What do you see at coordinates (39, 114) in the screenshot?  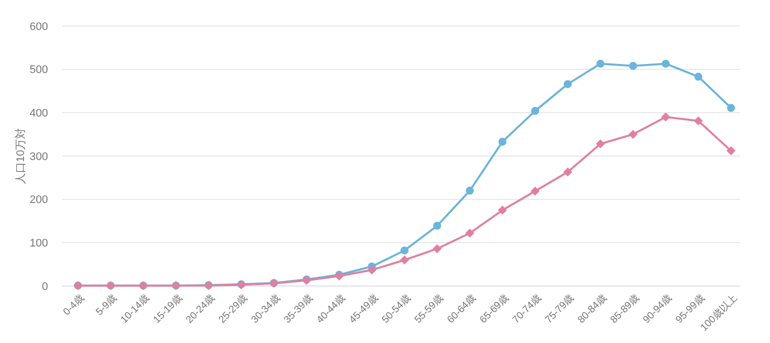 I see `y-tick-label: 400` at bounding box center [39, 114].